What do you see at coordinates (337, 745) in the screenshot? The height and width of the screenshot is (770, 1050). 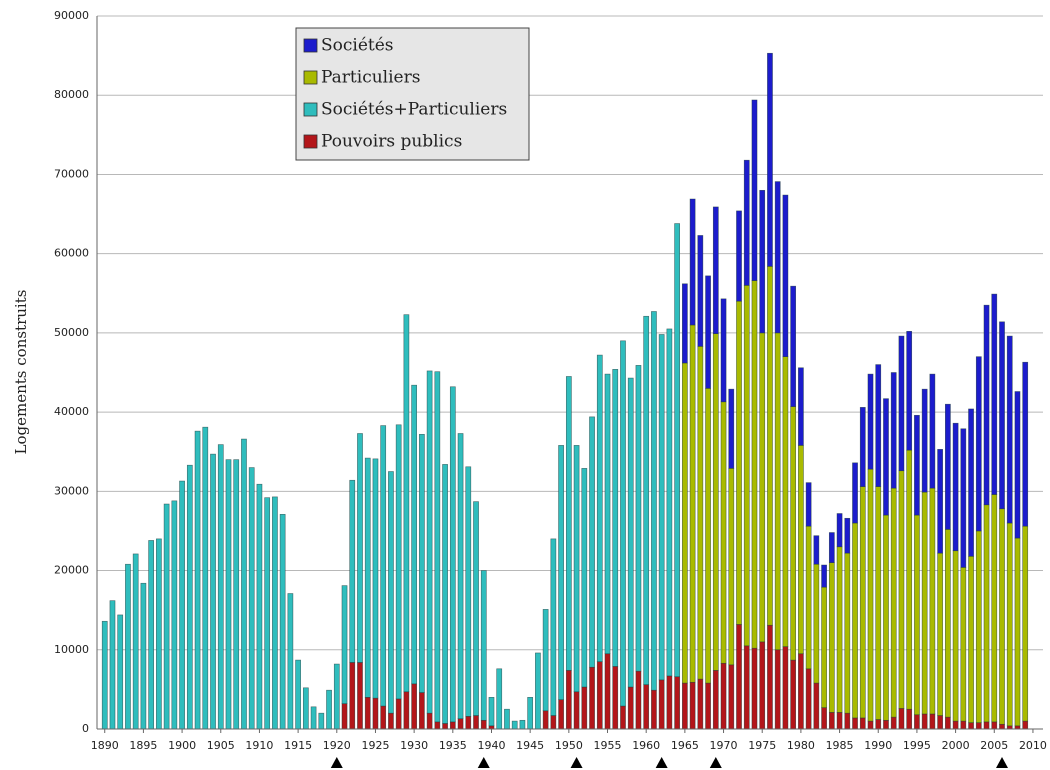 I see `x-tick-label: 1920` at bounding box center [337, 745].